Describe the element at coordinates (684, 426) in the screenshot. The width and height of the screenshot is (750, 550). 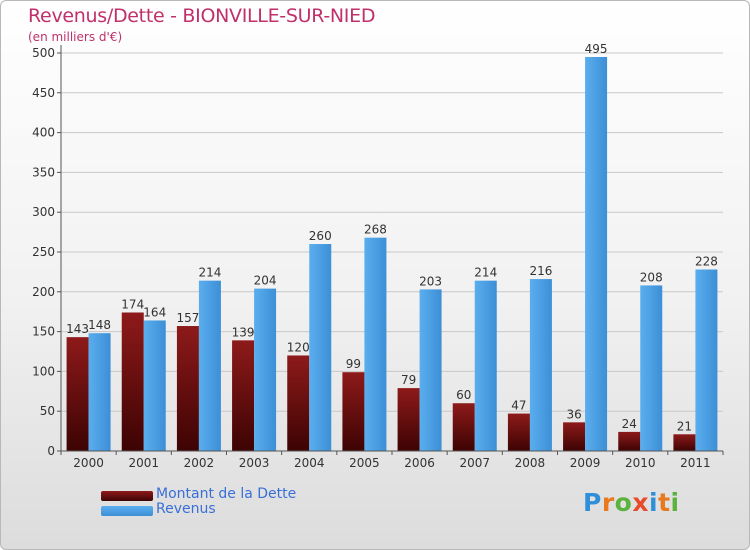
I see `data-label-dette: 21` at that location.